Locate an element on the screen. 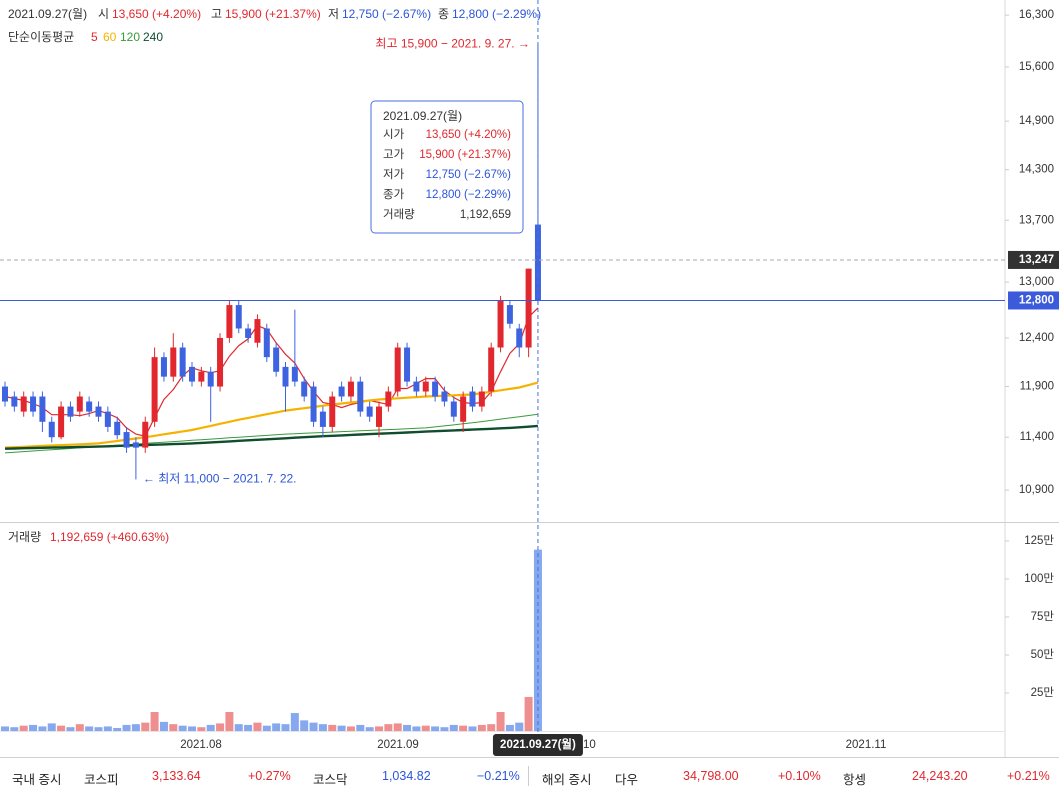  index-name: 코스닥 is located at coordinates (330, 780).